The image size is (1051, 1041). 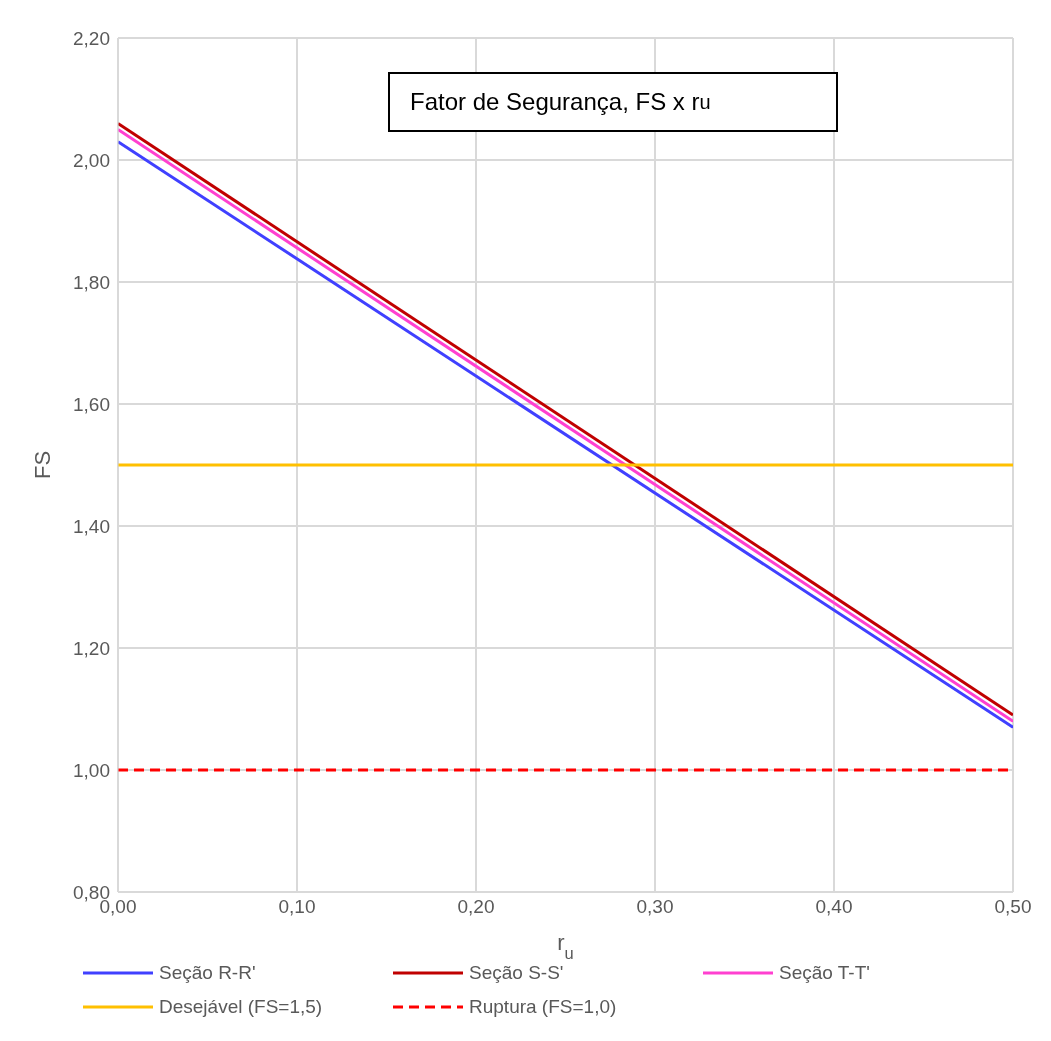 I want to click on x-tick-label: 0,20, so click(x=476, y=907).